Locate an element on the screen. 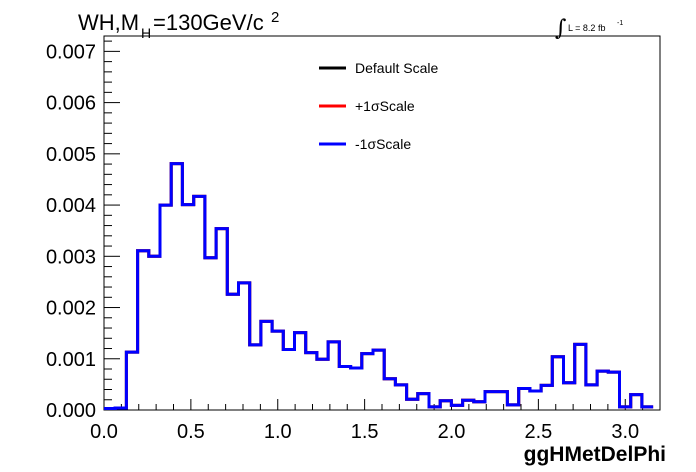 This screenshot has width=696, height=472. y-tick-label: 0.006 is located at coordinates (71, 104).